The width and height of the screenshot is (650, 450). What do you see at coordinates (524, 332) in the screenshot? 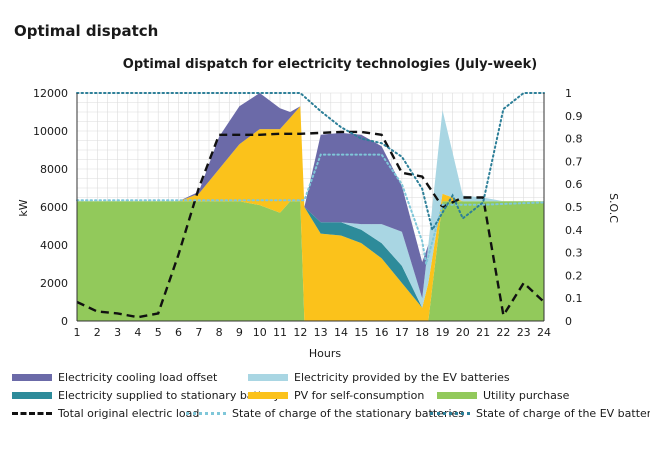
I see `x-tick-label: 23` at bounding box center [524, 332].